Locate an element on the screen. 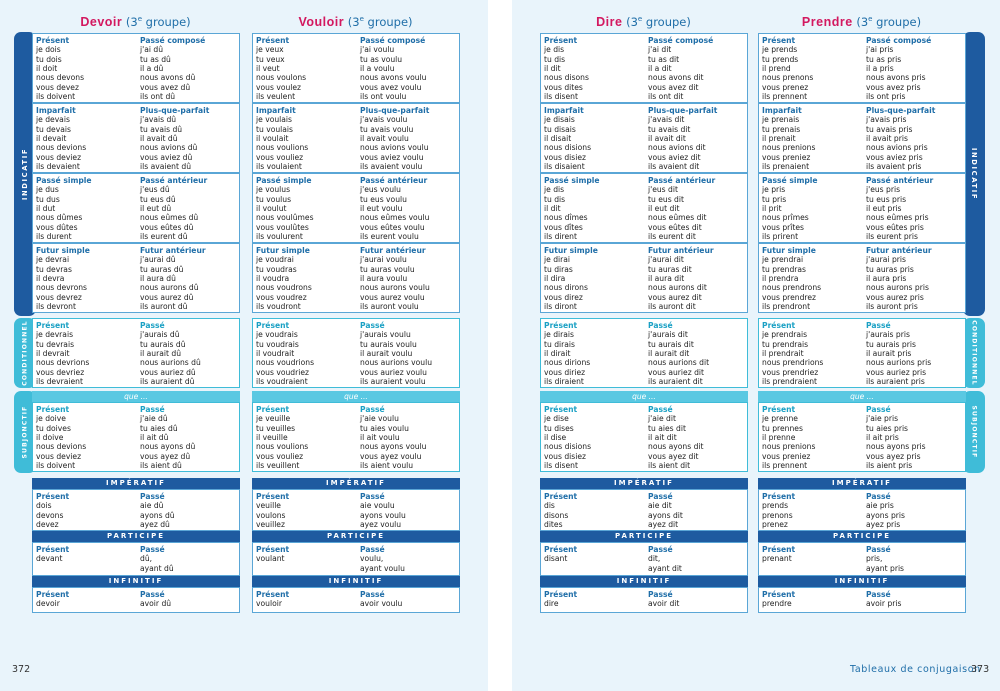 The height and width of the screenshot is (691, 1000). conjugated-form: je dus is located at coordinates (47, 190).